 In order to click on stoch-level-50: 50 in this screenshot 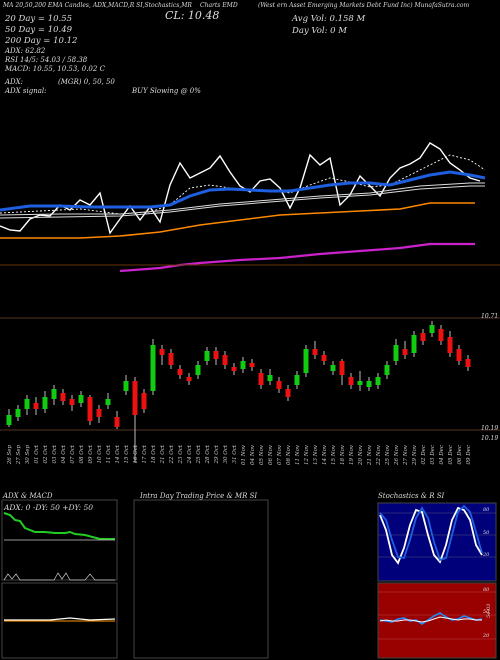, I will do `click(486, 533)`.